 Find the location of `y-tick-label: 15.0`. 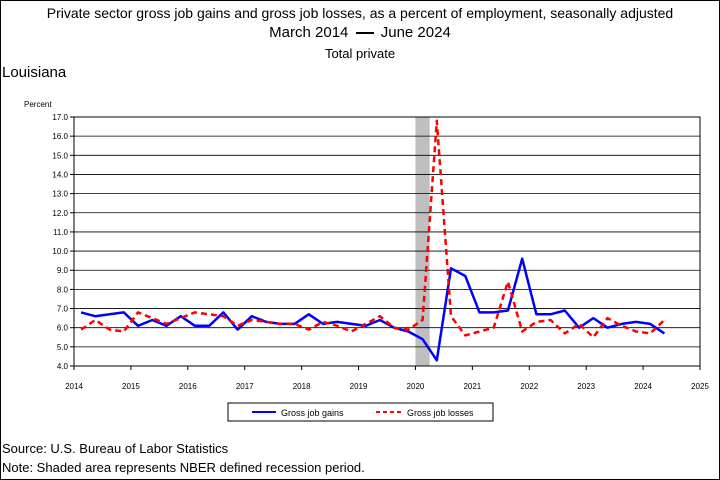

y-tick-label: 15.0 is located at coordinates (60, 155).